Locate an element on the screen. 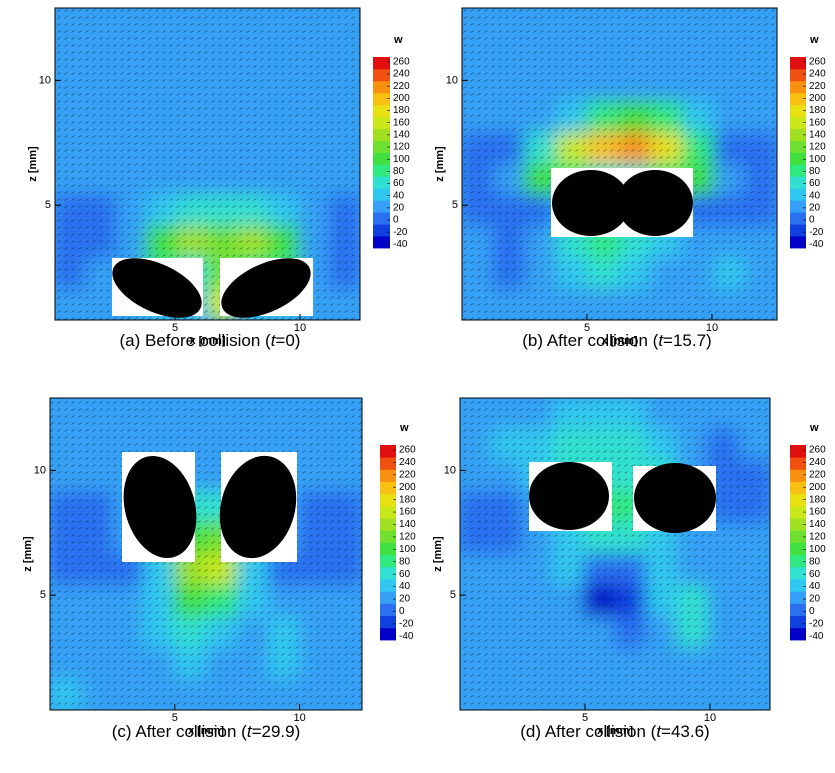 Image resolution: width=835 pixels, height=773 pixels. caption-text: (a) Before collision ( is located at coordinates (196, 340).